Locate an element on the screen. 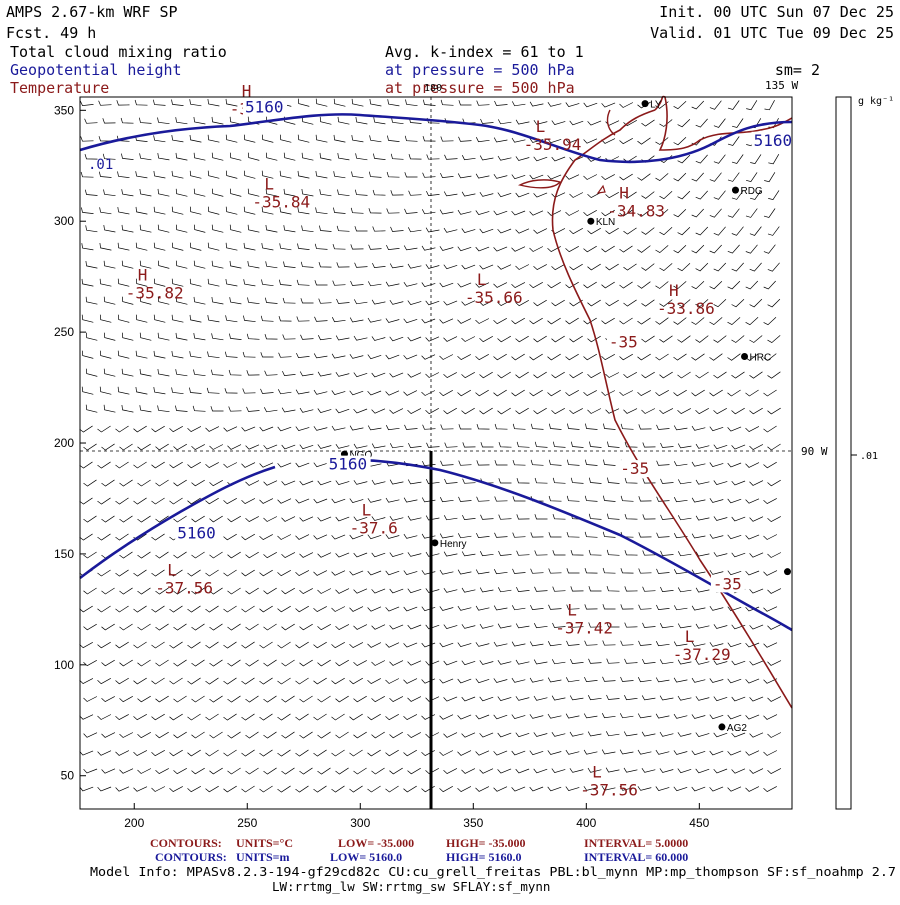  temp-extreme-value: -37.42 is located at coordinates (584, 628).